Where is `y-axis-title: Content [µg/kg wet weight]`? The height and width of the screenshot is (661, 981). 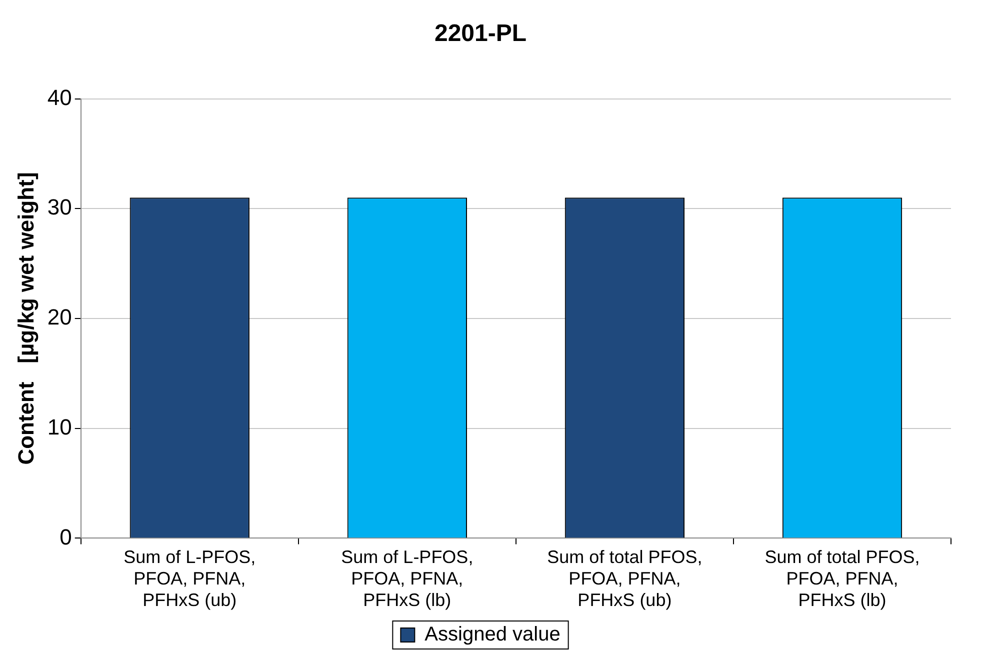
y-axis-title: Content [µg/kg wet weight] is located at coordinates (25, 318).